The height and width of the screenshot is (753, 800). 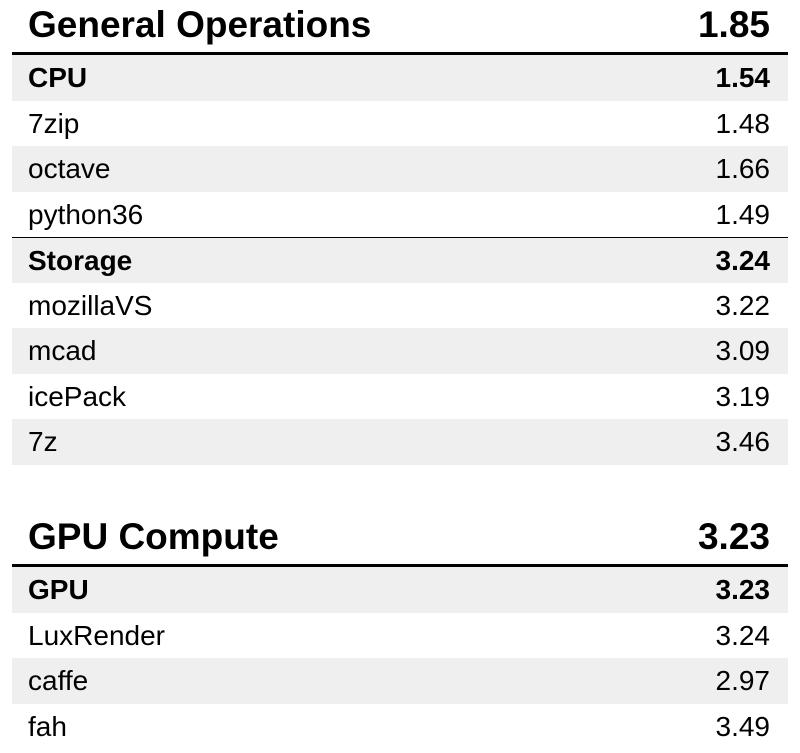 What do you see at coordinates (400, 124) in the screenshot?
I see `table-row: 7zip 1.48` at bounding box center [400, 124].